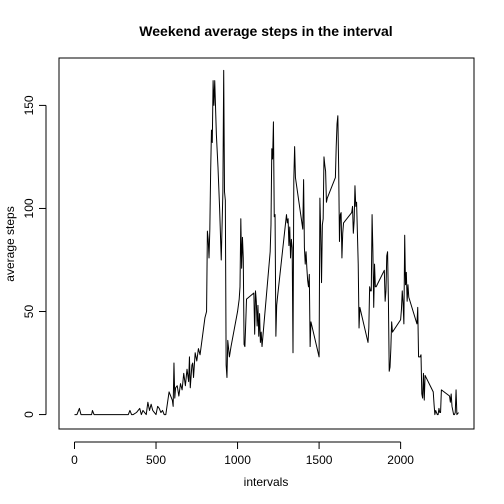 The height and width of the screenshot is (504, 504). What do you see at coordinates (400, 460) in the screenshot?
I see `x-tick-label: 2000` at bounding box center [400, 460].